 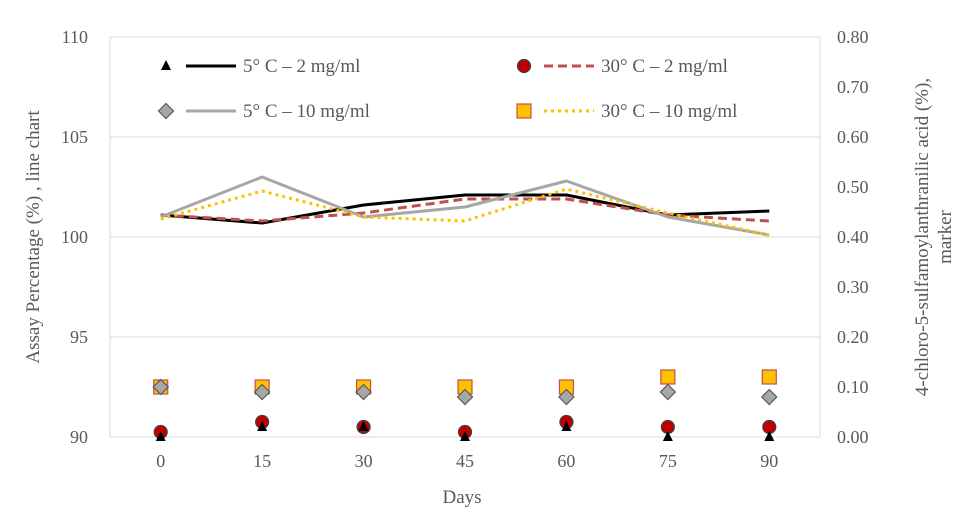 I want to click on left-tick-label: 110, so click(x=75, y=37).